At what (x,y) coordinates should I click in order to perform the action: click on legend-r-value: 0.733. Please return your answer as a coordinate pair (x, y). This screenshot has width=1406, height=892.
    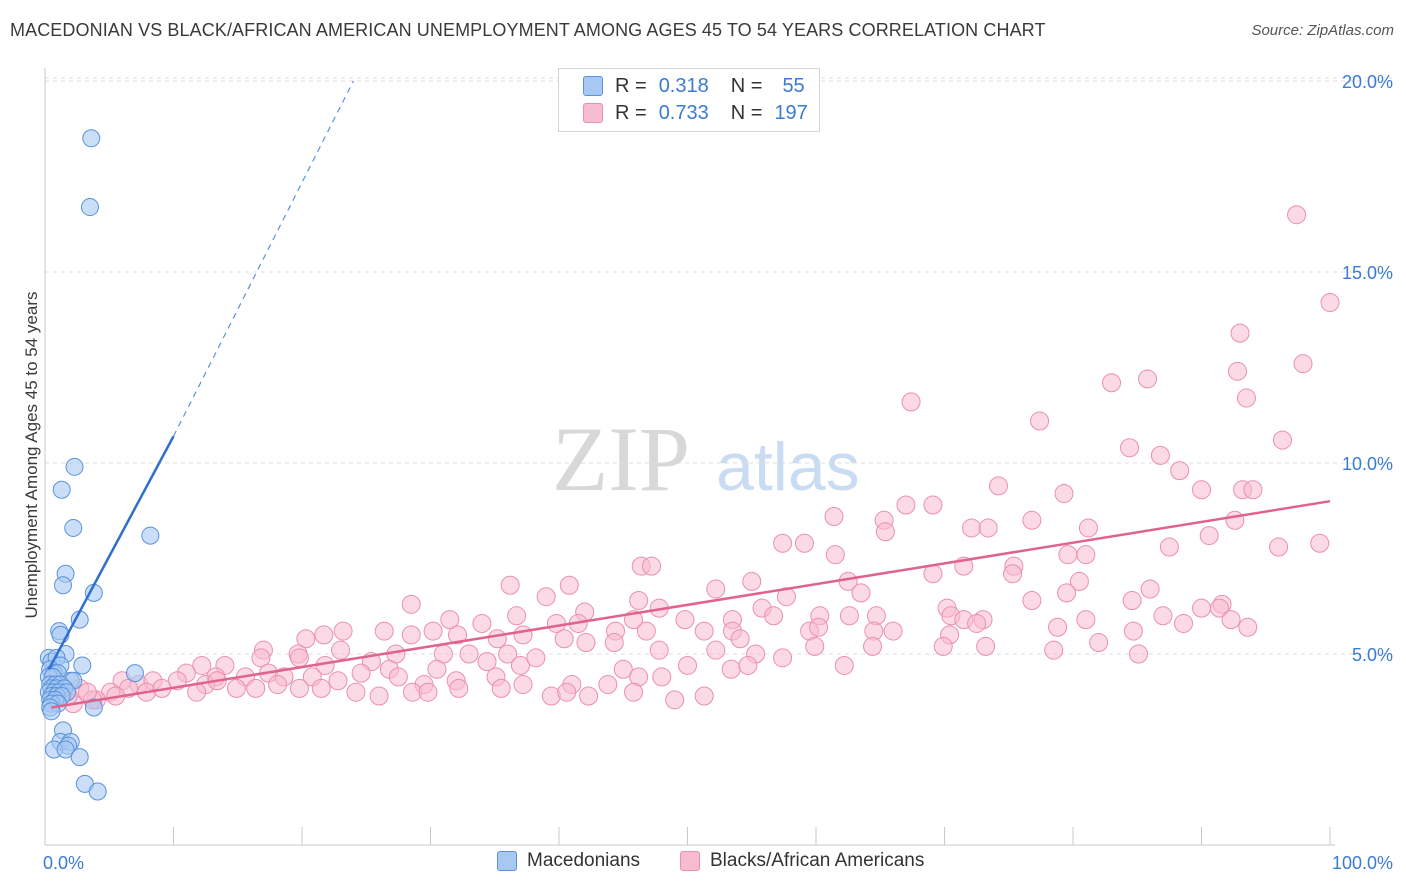
    Looking at the image, I should click on (683, 112).